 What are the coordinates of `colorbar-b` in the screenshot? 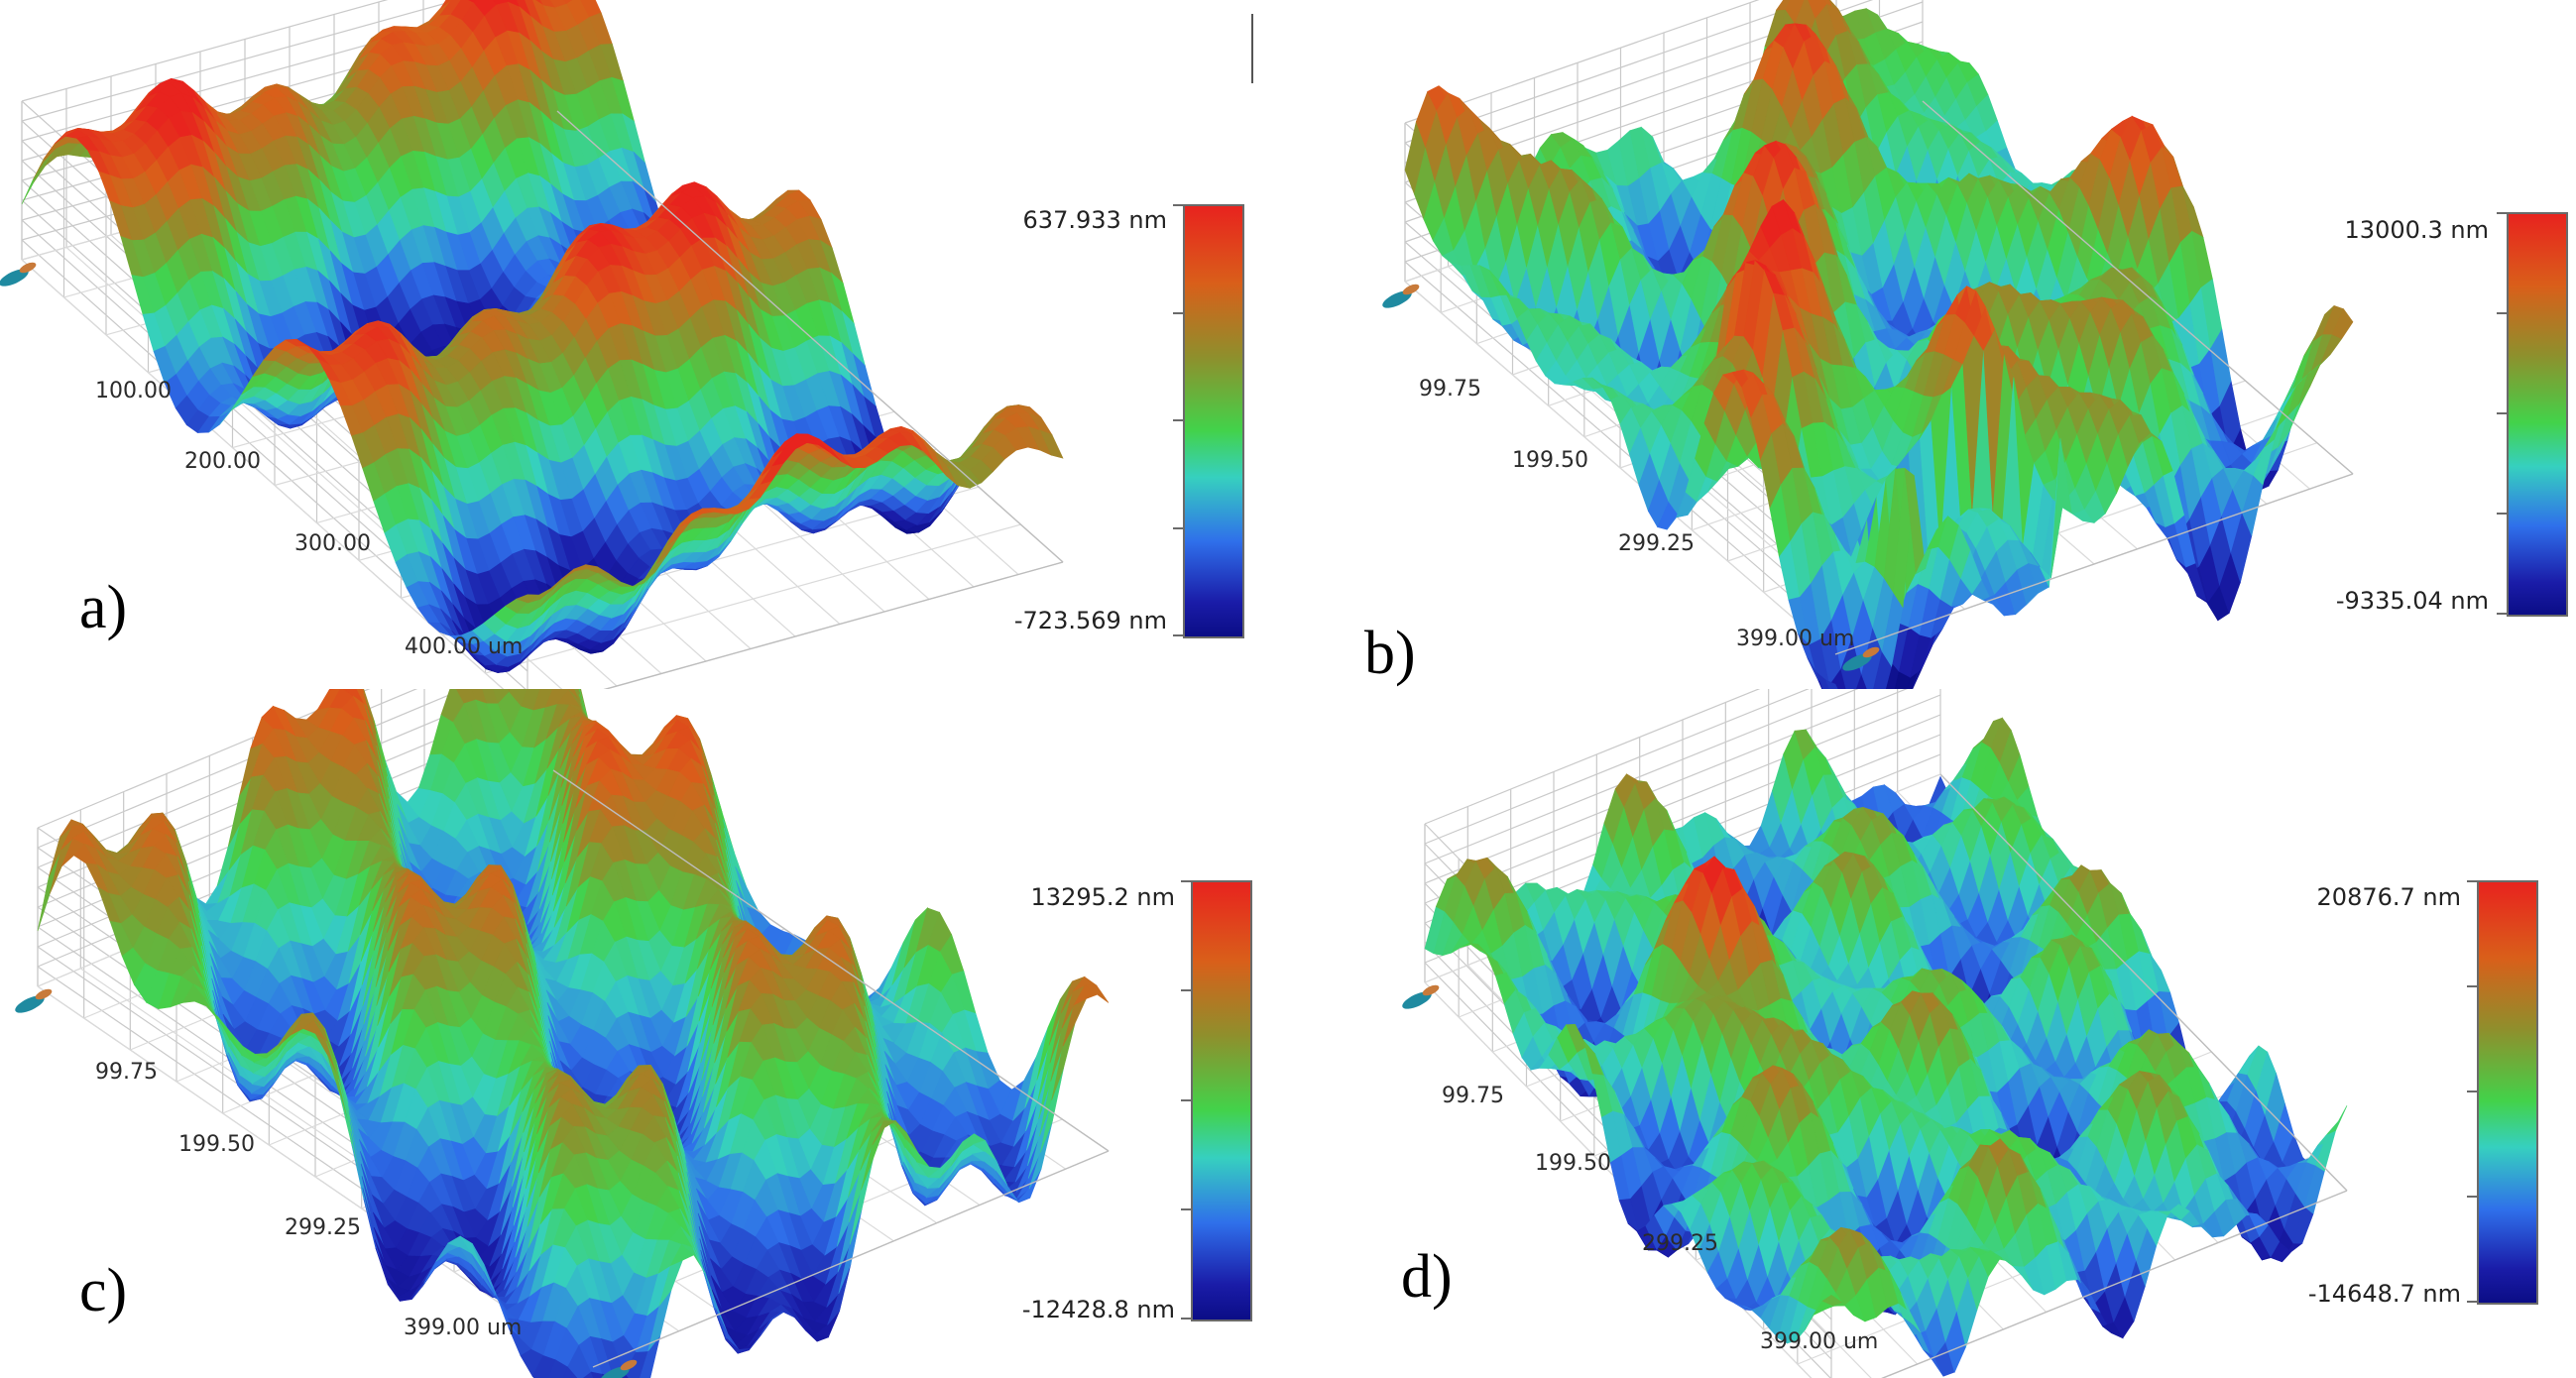 It's located at (2537, 414).